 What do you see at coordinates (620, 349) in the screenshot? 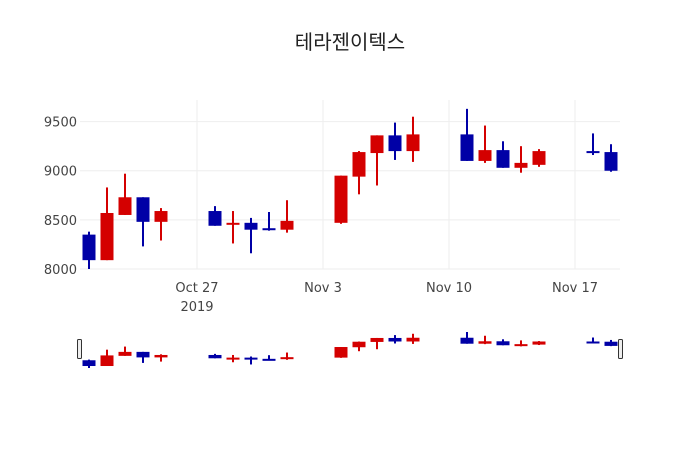
I see `range-slider-right-handle` at bounding box center [620, 349].